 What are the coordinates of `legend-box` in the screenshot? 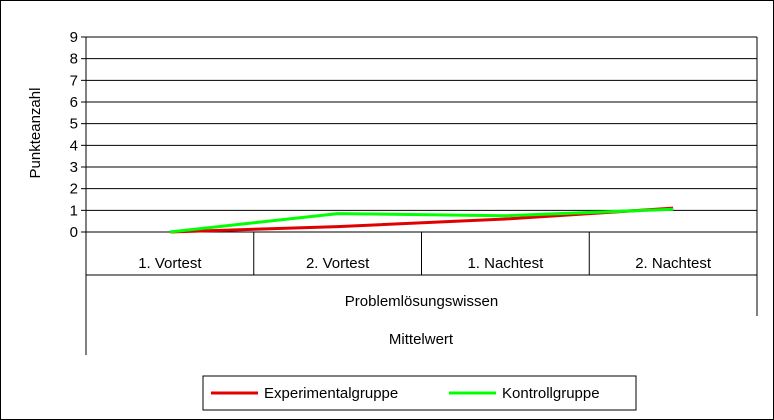 It's located at (419, 393).